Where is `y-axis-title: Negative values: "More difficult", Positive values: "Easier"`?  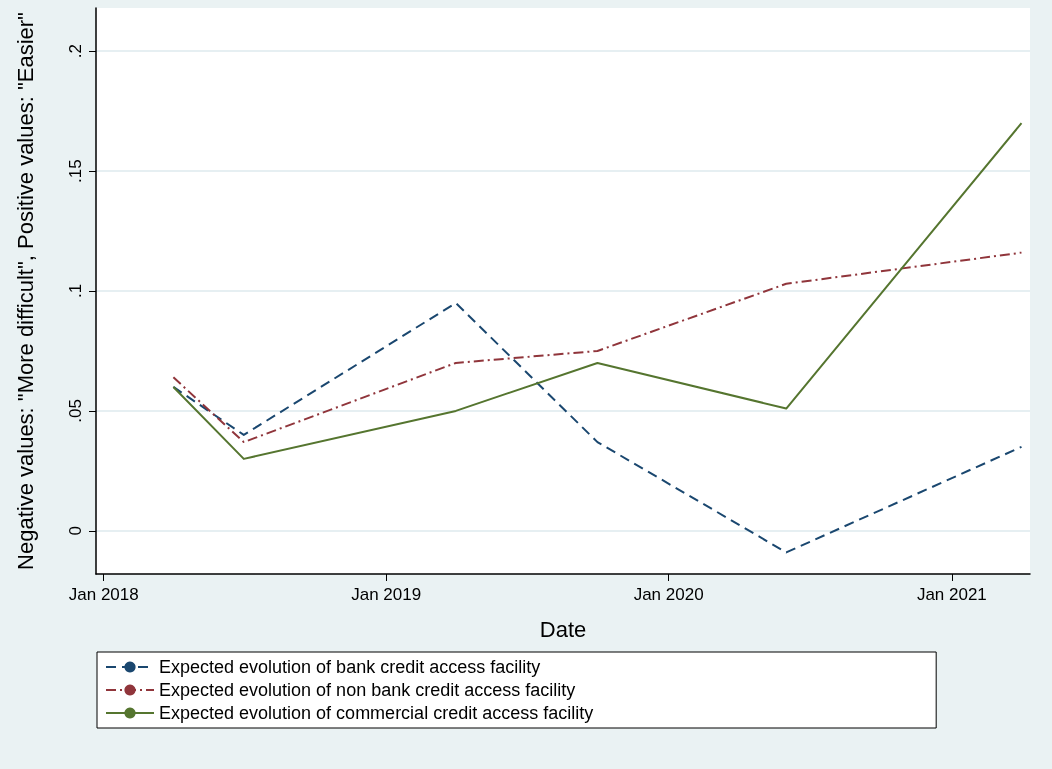 y-axis-title: Negative values: "More difficult", Positive values: "Easier" is located at coordinates (25, 291).